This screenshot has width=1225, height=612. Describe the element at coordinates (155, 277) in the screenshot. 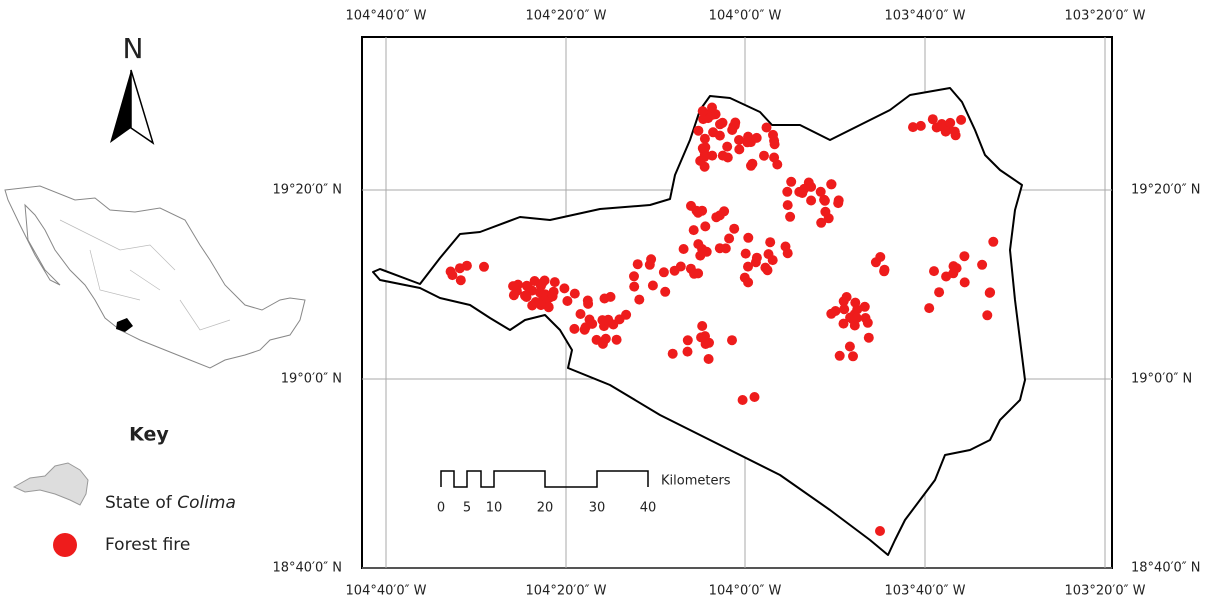

I see `inset-mexico` at that location.